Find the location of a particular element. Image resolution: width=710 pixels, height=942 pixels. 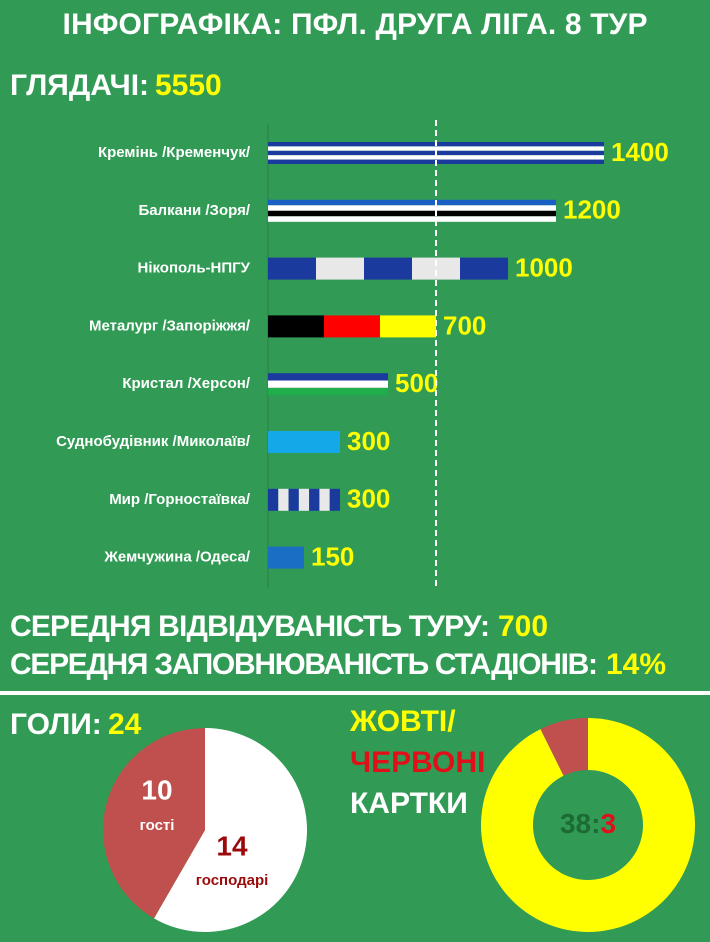

value-label: 500 is located at coordinates (416, 383).